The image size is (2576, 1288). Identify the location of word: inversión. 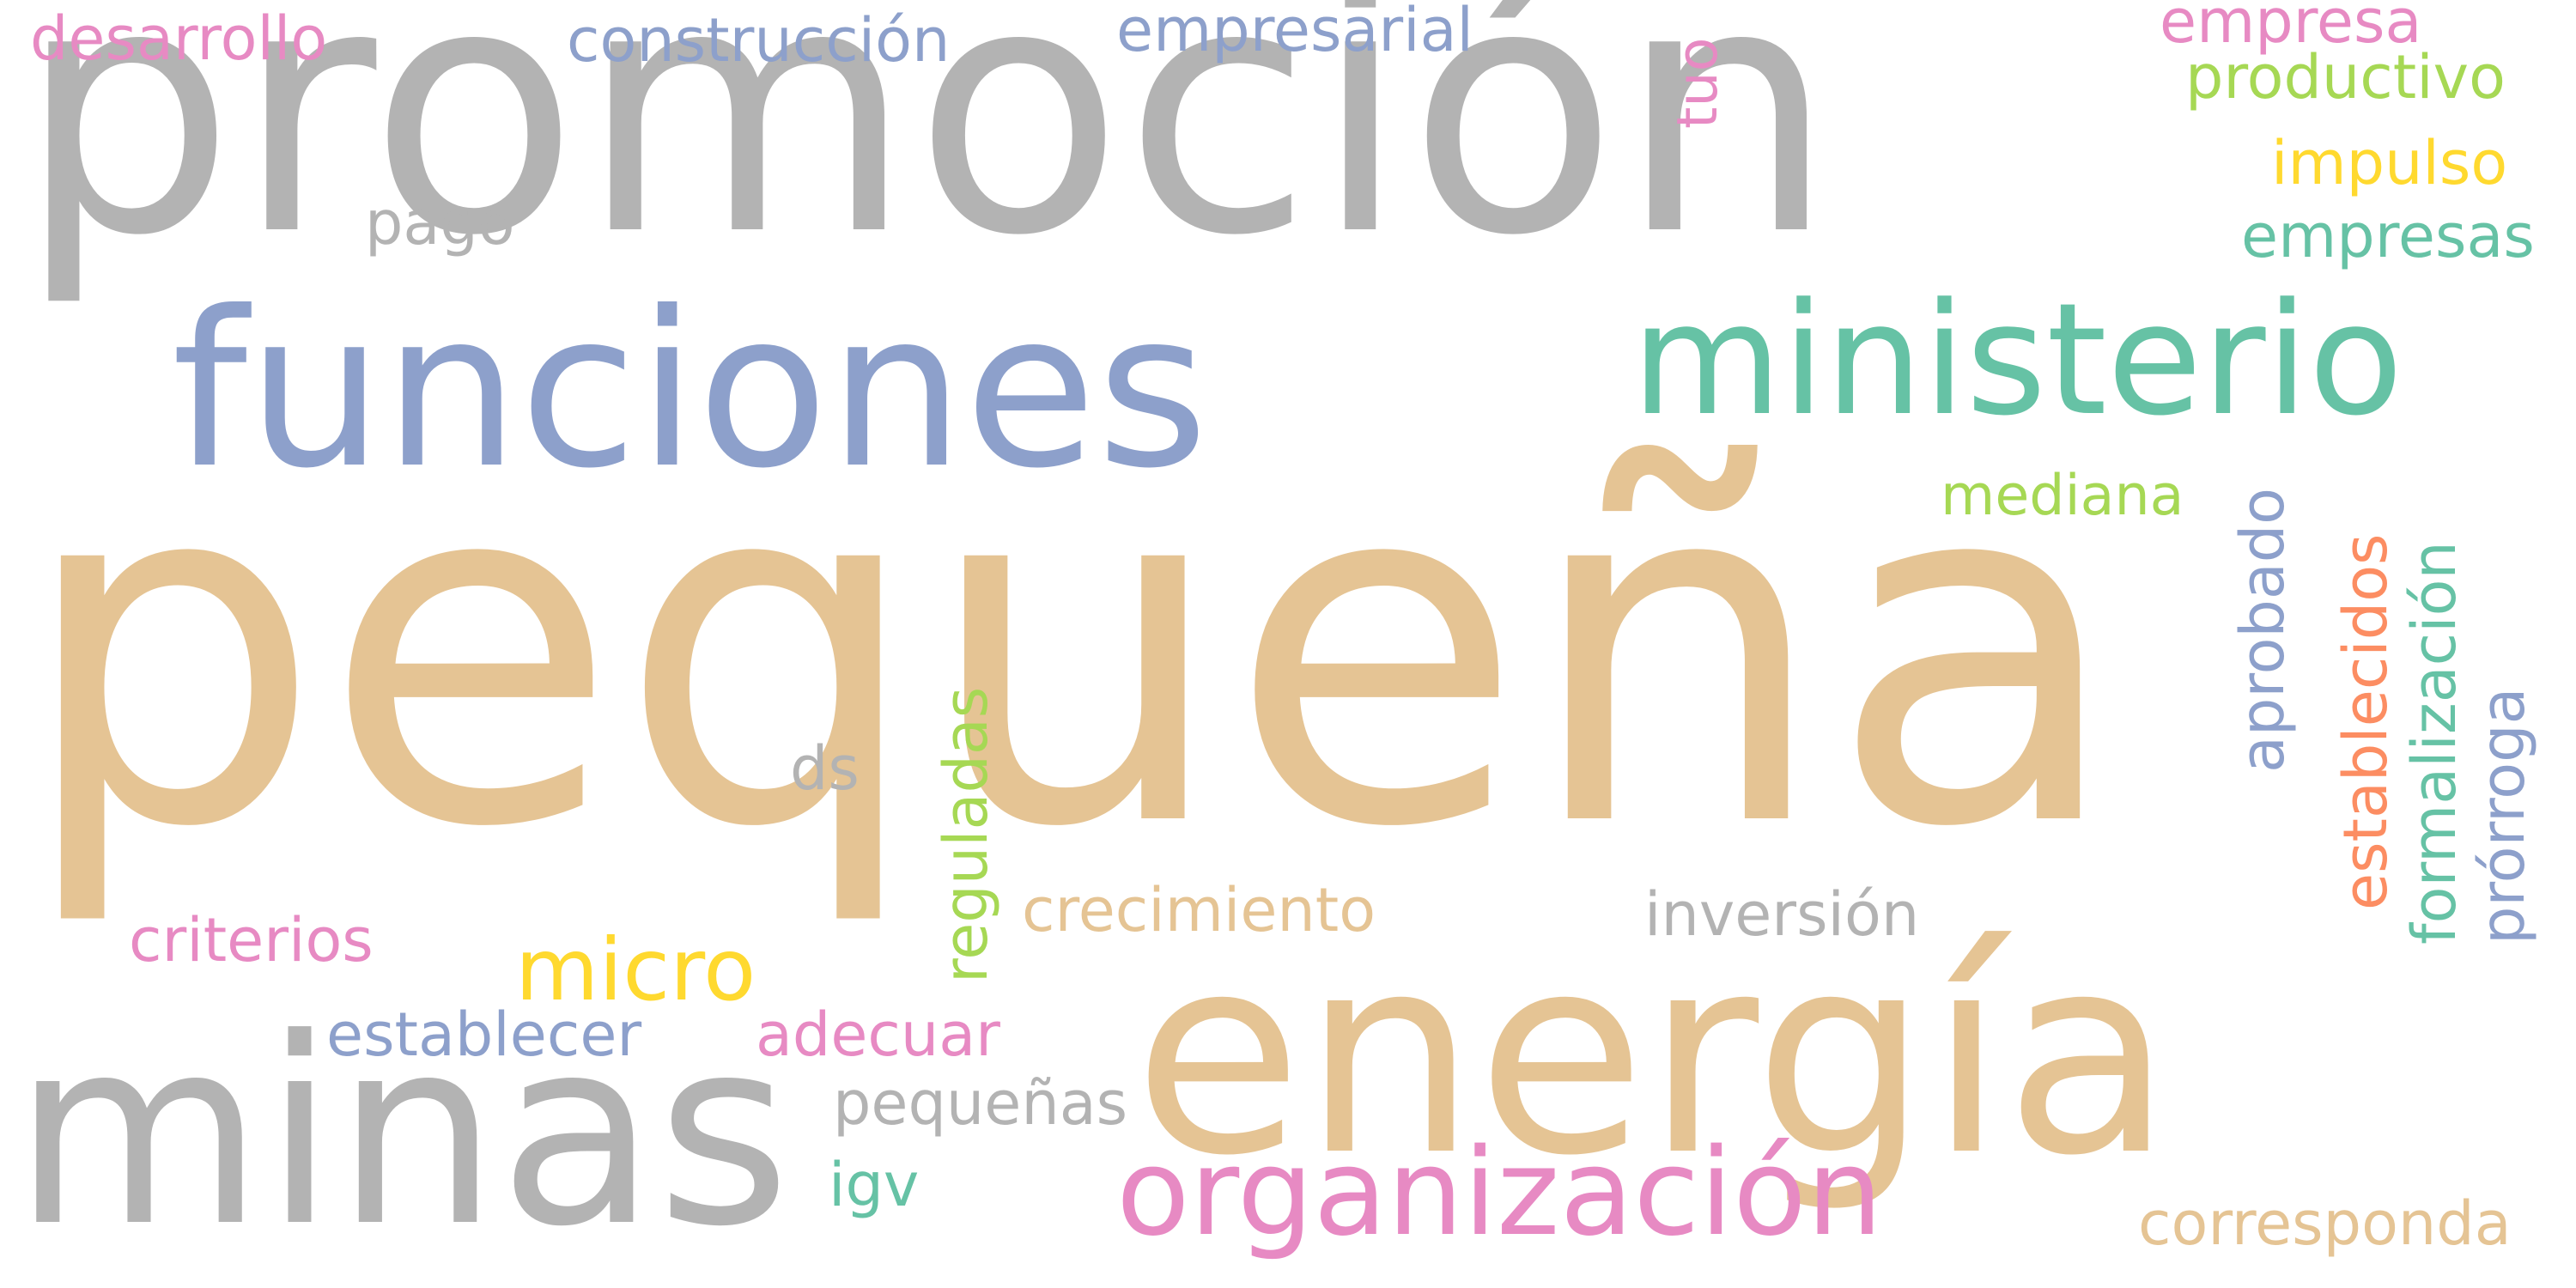
(1782, 914).